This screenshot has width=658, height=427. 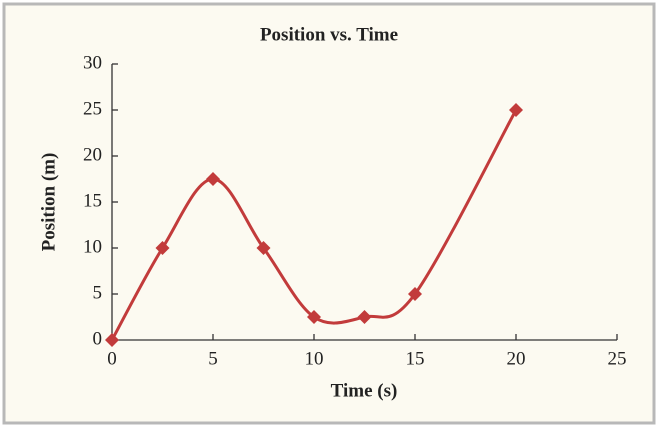 What do you see at coordinates (98, 338) in the screenshot?
I see `y-tick-label: 0` at bounding box center [98, 338].